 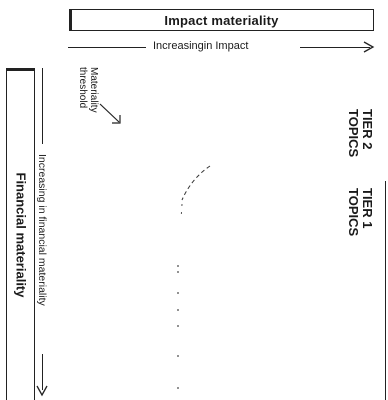 I want to click on tier-1-line-2: TOPICS, so click(x=353, y=212).